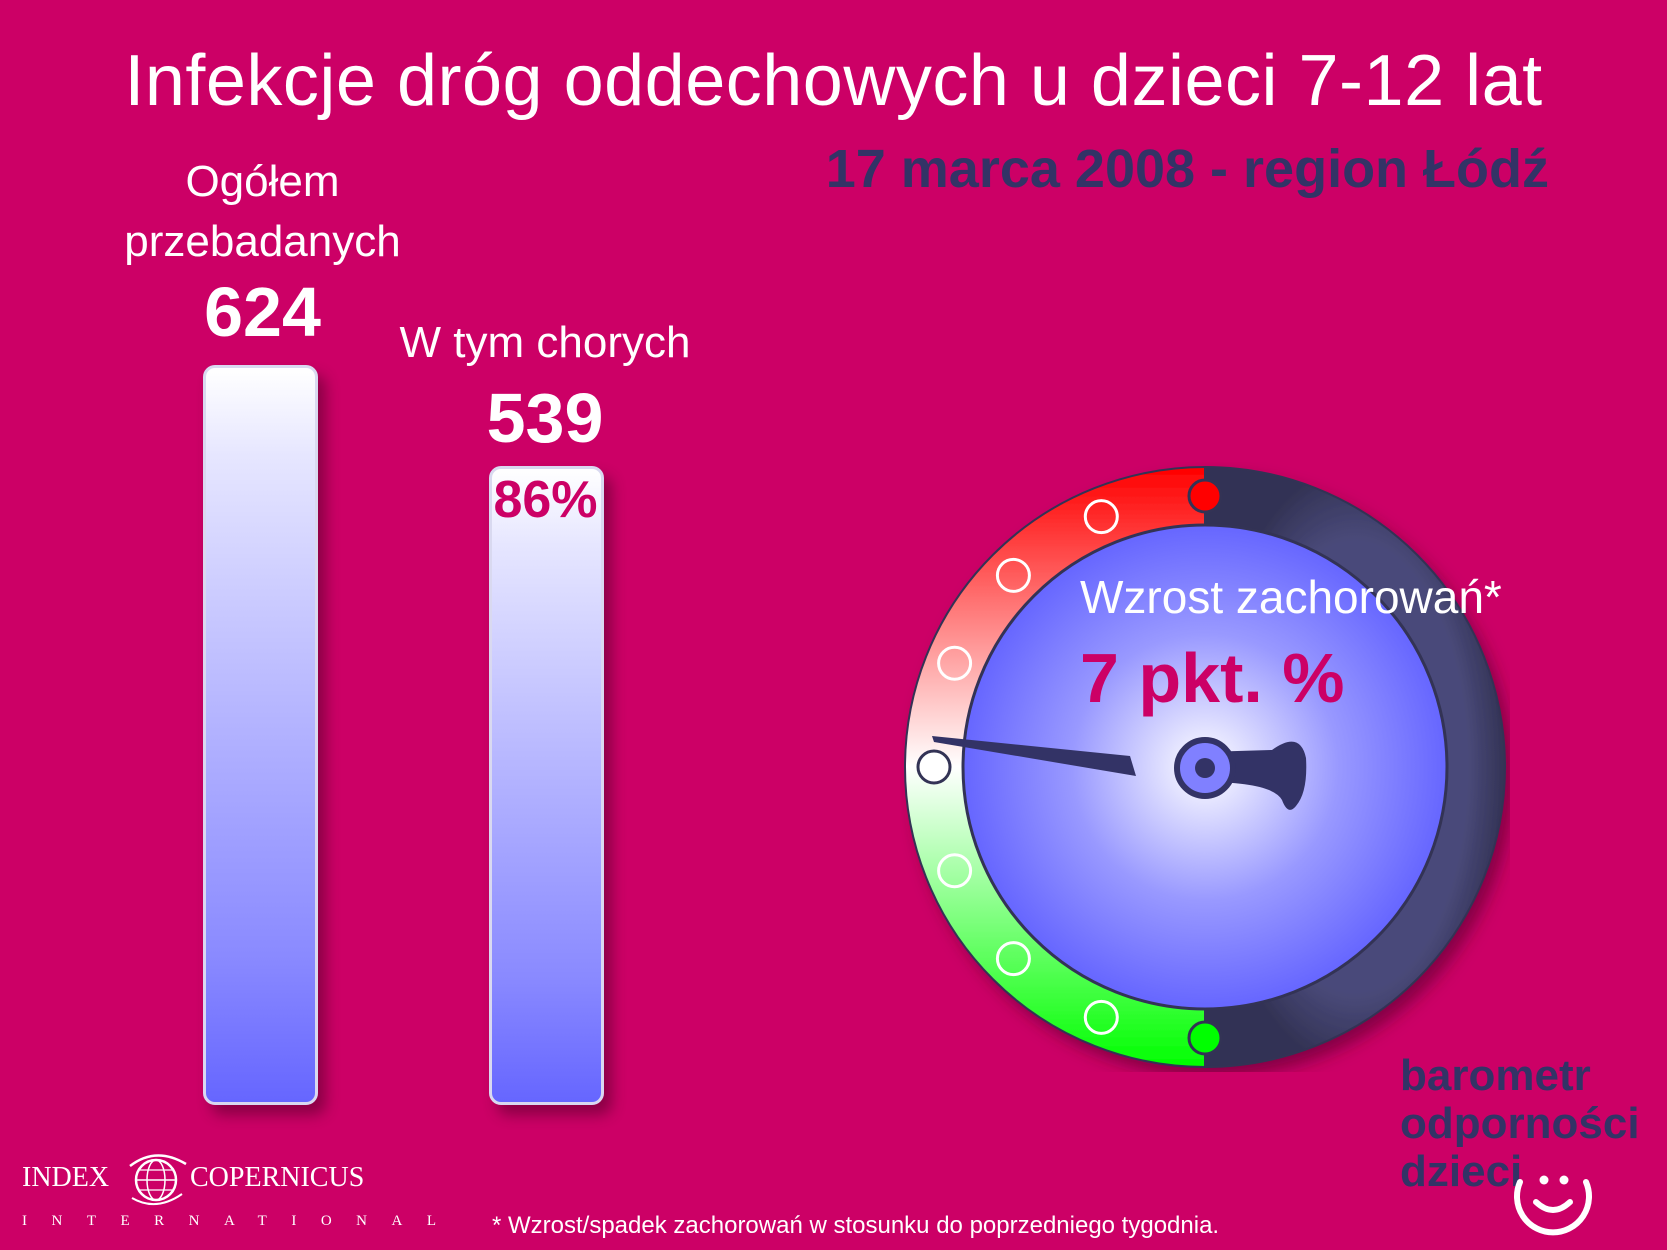  I want to click on bar-total, so click(260, 735).